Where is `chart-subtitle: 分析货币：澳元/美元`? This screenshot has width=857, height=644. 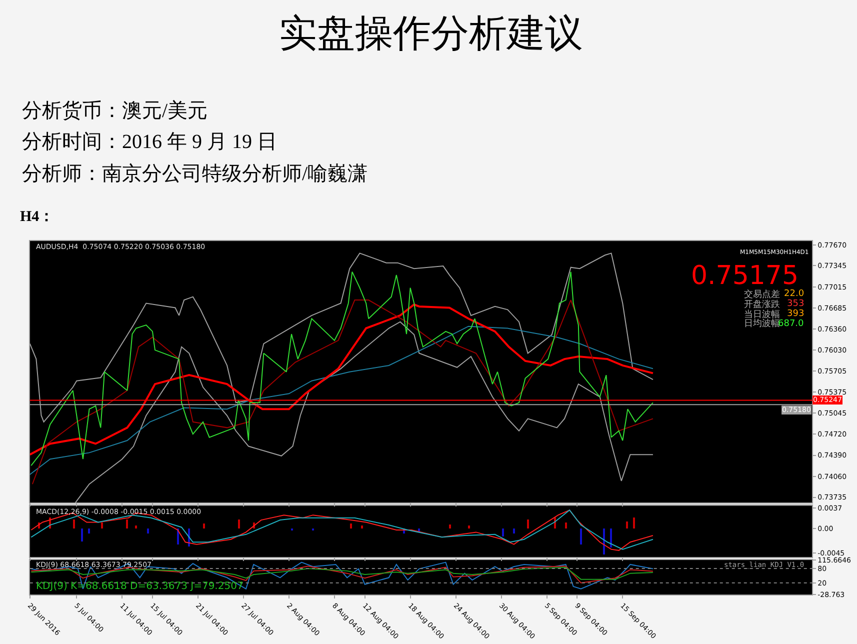
chart-subtitle: 分析货币：澳元/美元 is located at coordinates (115, 110).